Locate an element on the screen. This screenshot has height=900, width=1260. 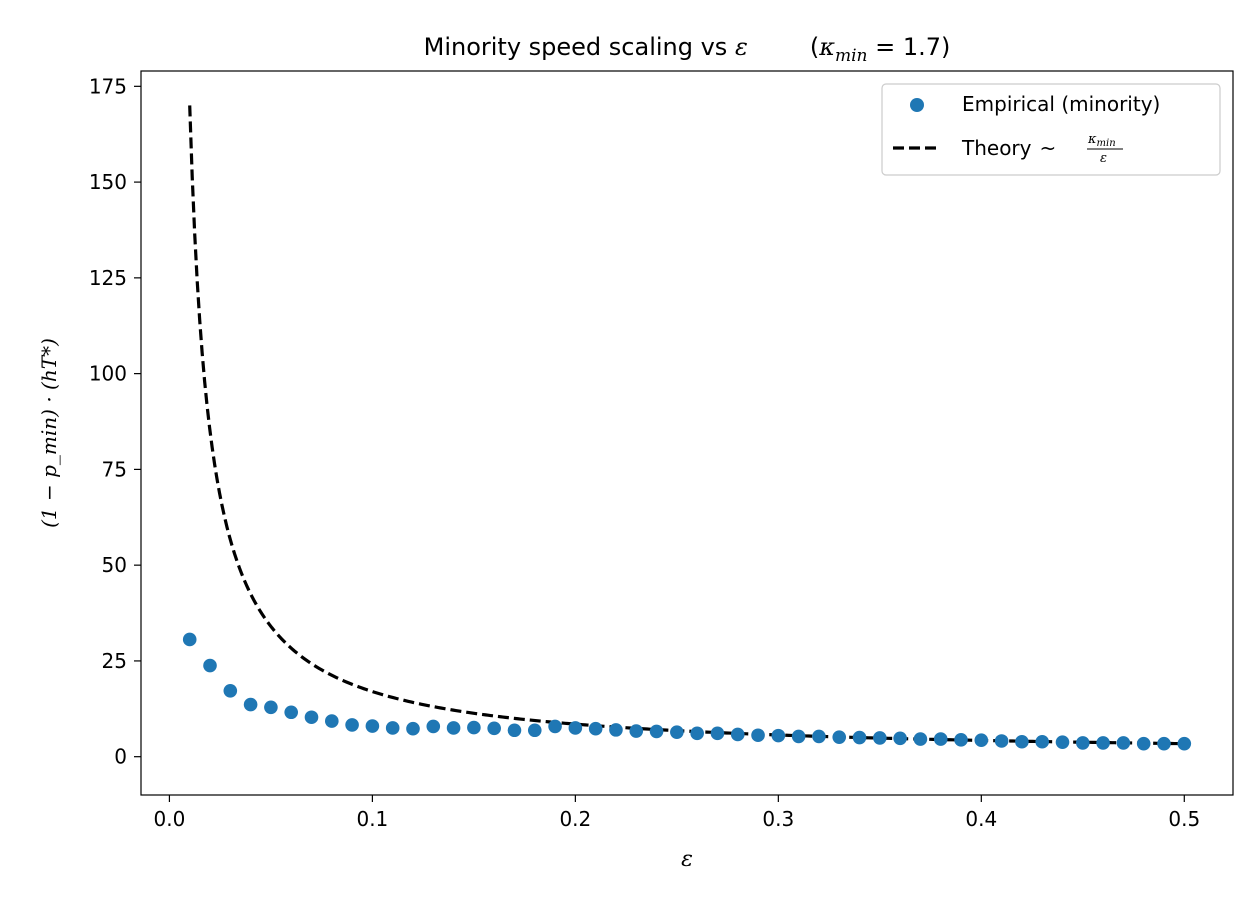
y-tick-label: 0 is located at coordinates (120, 757).